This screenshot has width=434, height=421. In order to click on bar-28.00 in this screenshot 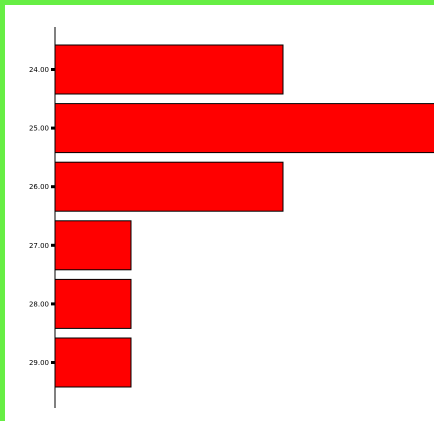, I will do `click(93, 303)`.